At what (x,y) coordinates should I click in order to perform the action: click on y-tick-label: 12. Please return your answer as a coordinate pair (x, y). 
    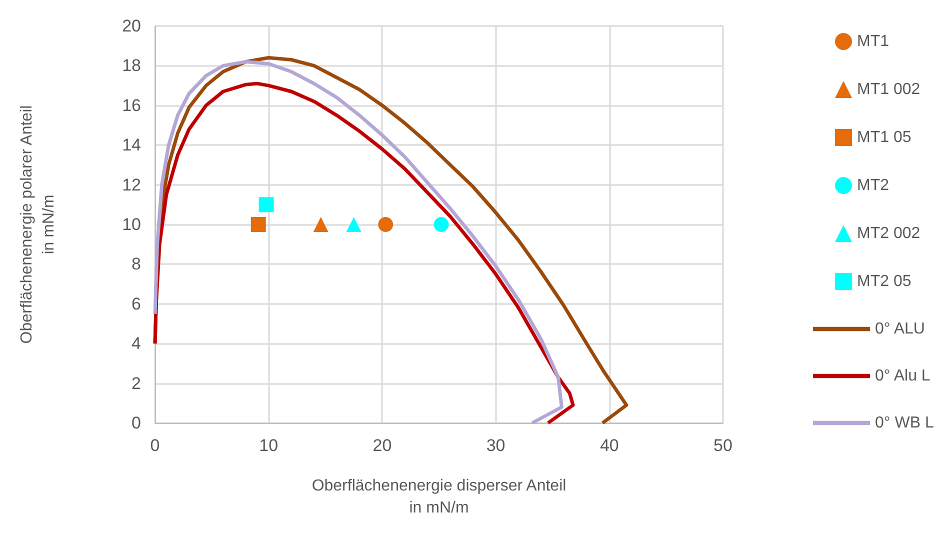
    Looking at the image, I should click on (131, 184).